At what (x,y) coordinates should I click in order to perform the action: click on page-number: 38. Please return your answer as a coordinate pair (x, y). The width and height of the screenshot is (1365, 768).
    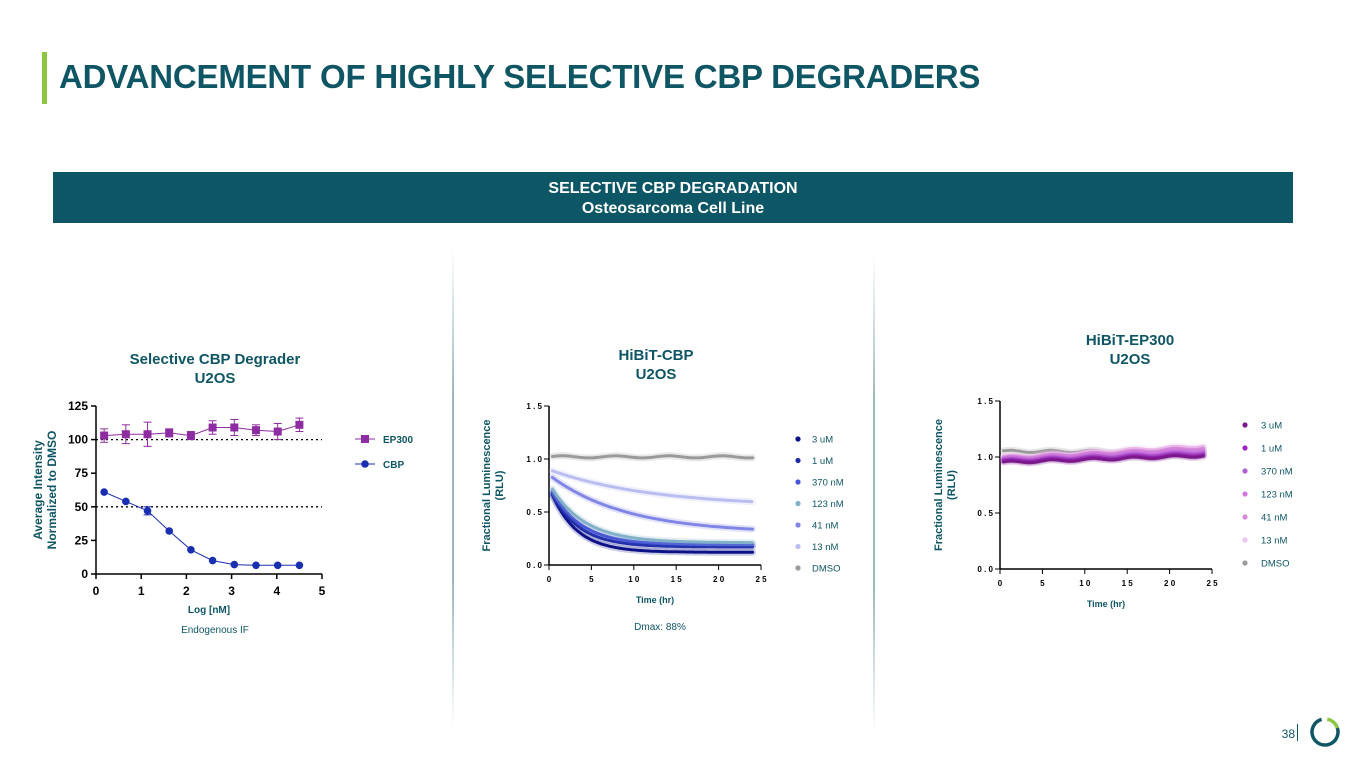
    Looking at the image, I should click on (1288, 734).